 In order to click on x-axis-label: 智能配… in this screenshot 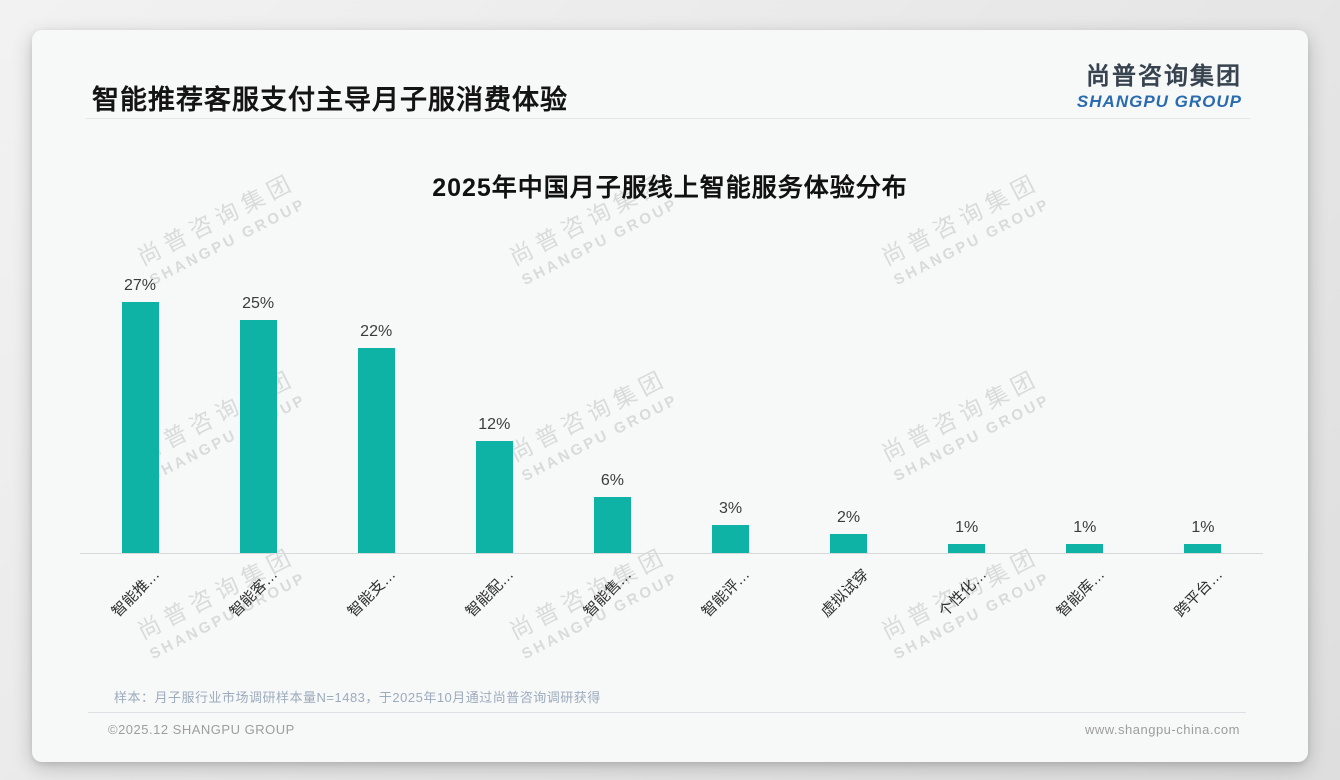, I will do `click(490, 593)`.